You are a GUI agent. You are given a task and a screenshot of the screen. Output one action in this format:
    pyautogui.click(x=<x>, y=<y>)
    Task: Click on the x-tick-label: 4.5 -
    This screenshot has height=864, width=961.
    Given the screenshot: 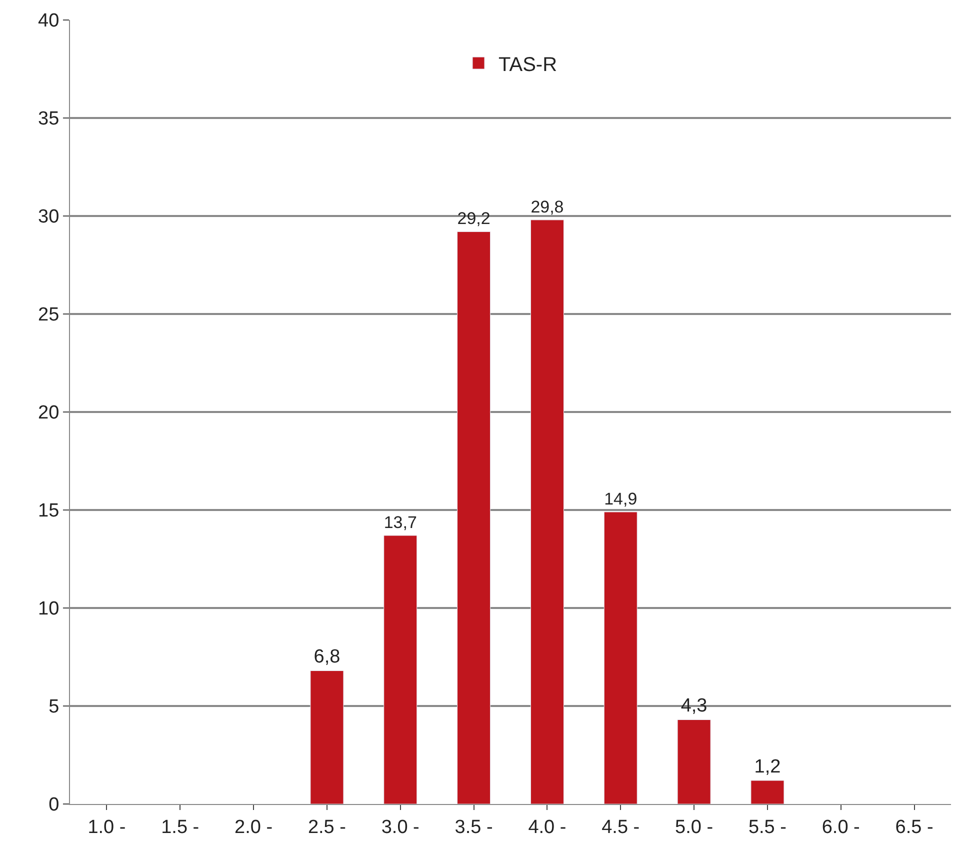 What is the action you would take?
    pyautogui.click(x=621, y=827)
    